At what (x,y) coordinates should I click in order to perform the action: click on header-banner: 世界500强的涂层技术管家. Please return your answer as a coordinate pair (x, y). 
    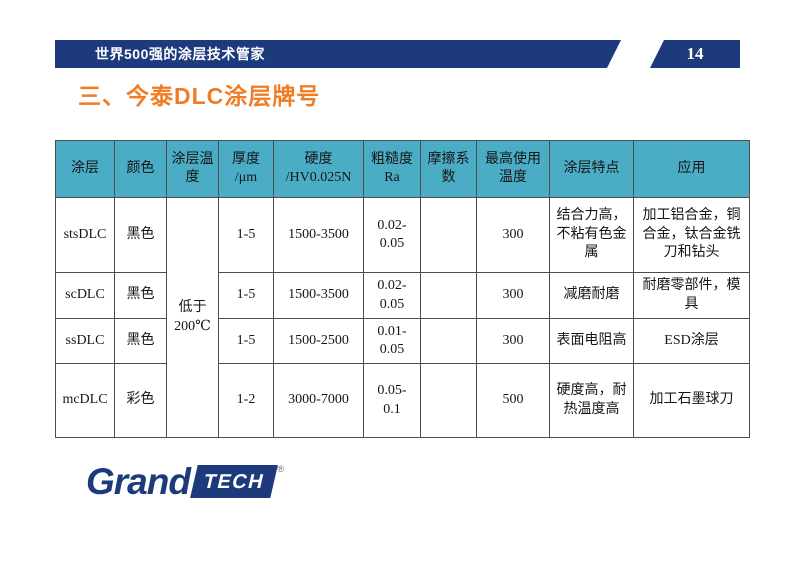
    Looking at the image, I should click on (338, 54).